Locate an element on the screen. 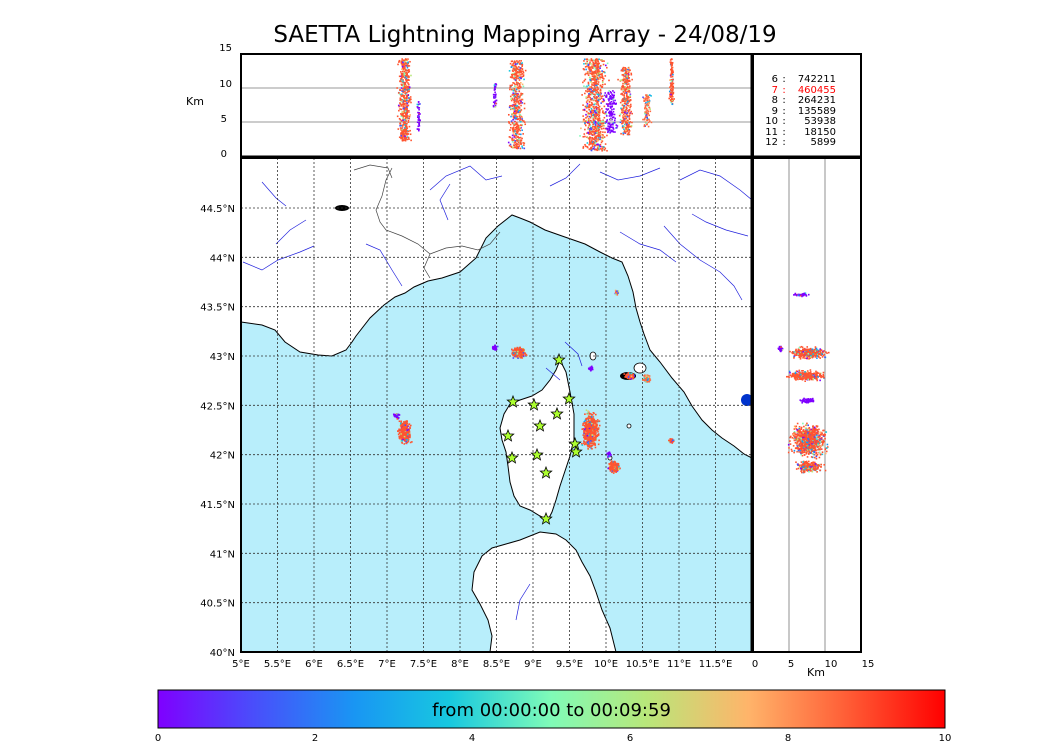  lon-tick: 5°E is located at coordinates (241, 664).